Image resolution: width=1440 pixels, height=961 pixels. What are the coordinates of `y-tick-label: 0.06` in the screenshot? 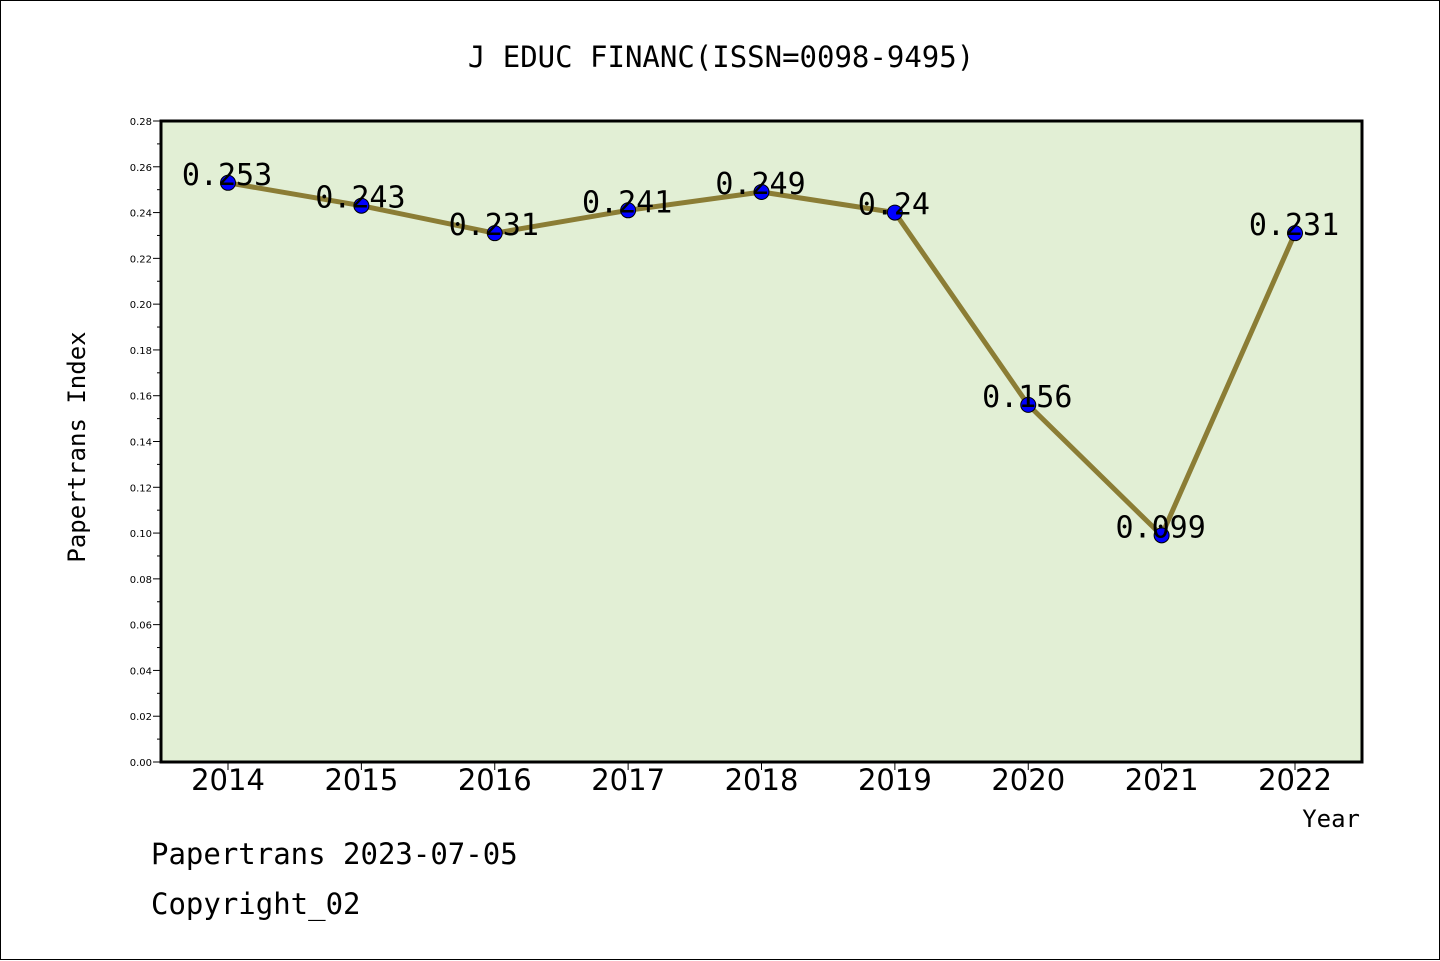 It's located at (141, 626).